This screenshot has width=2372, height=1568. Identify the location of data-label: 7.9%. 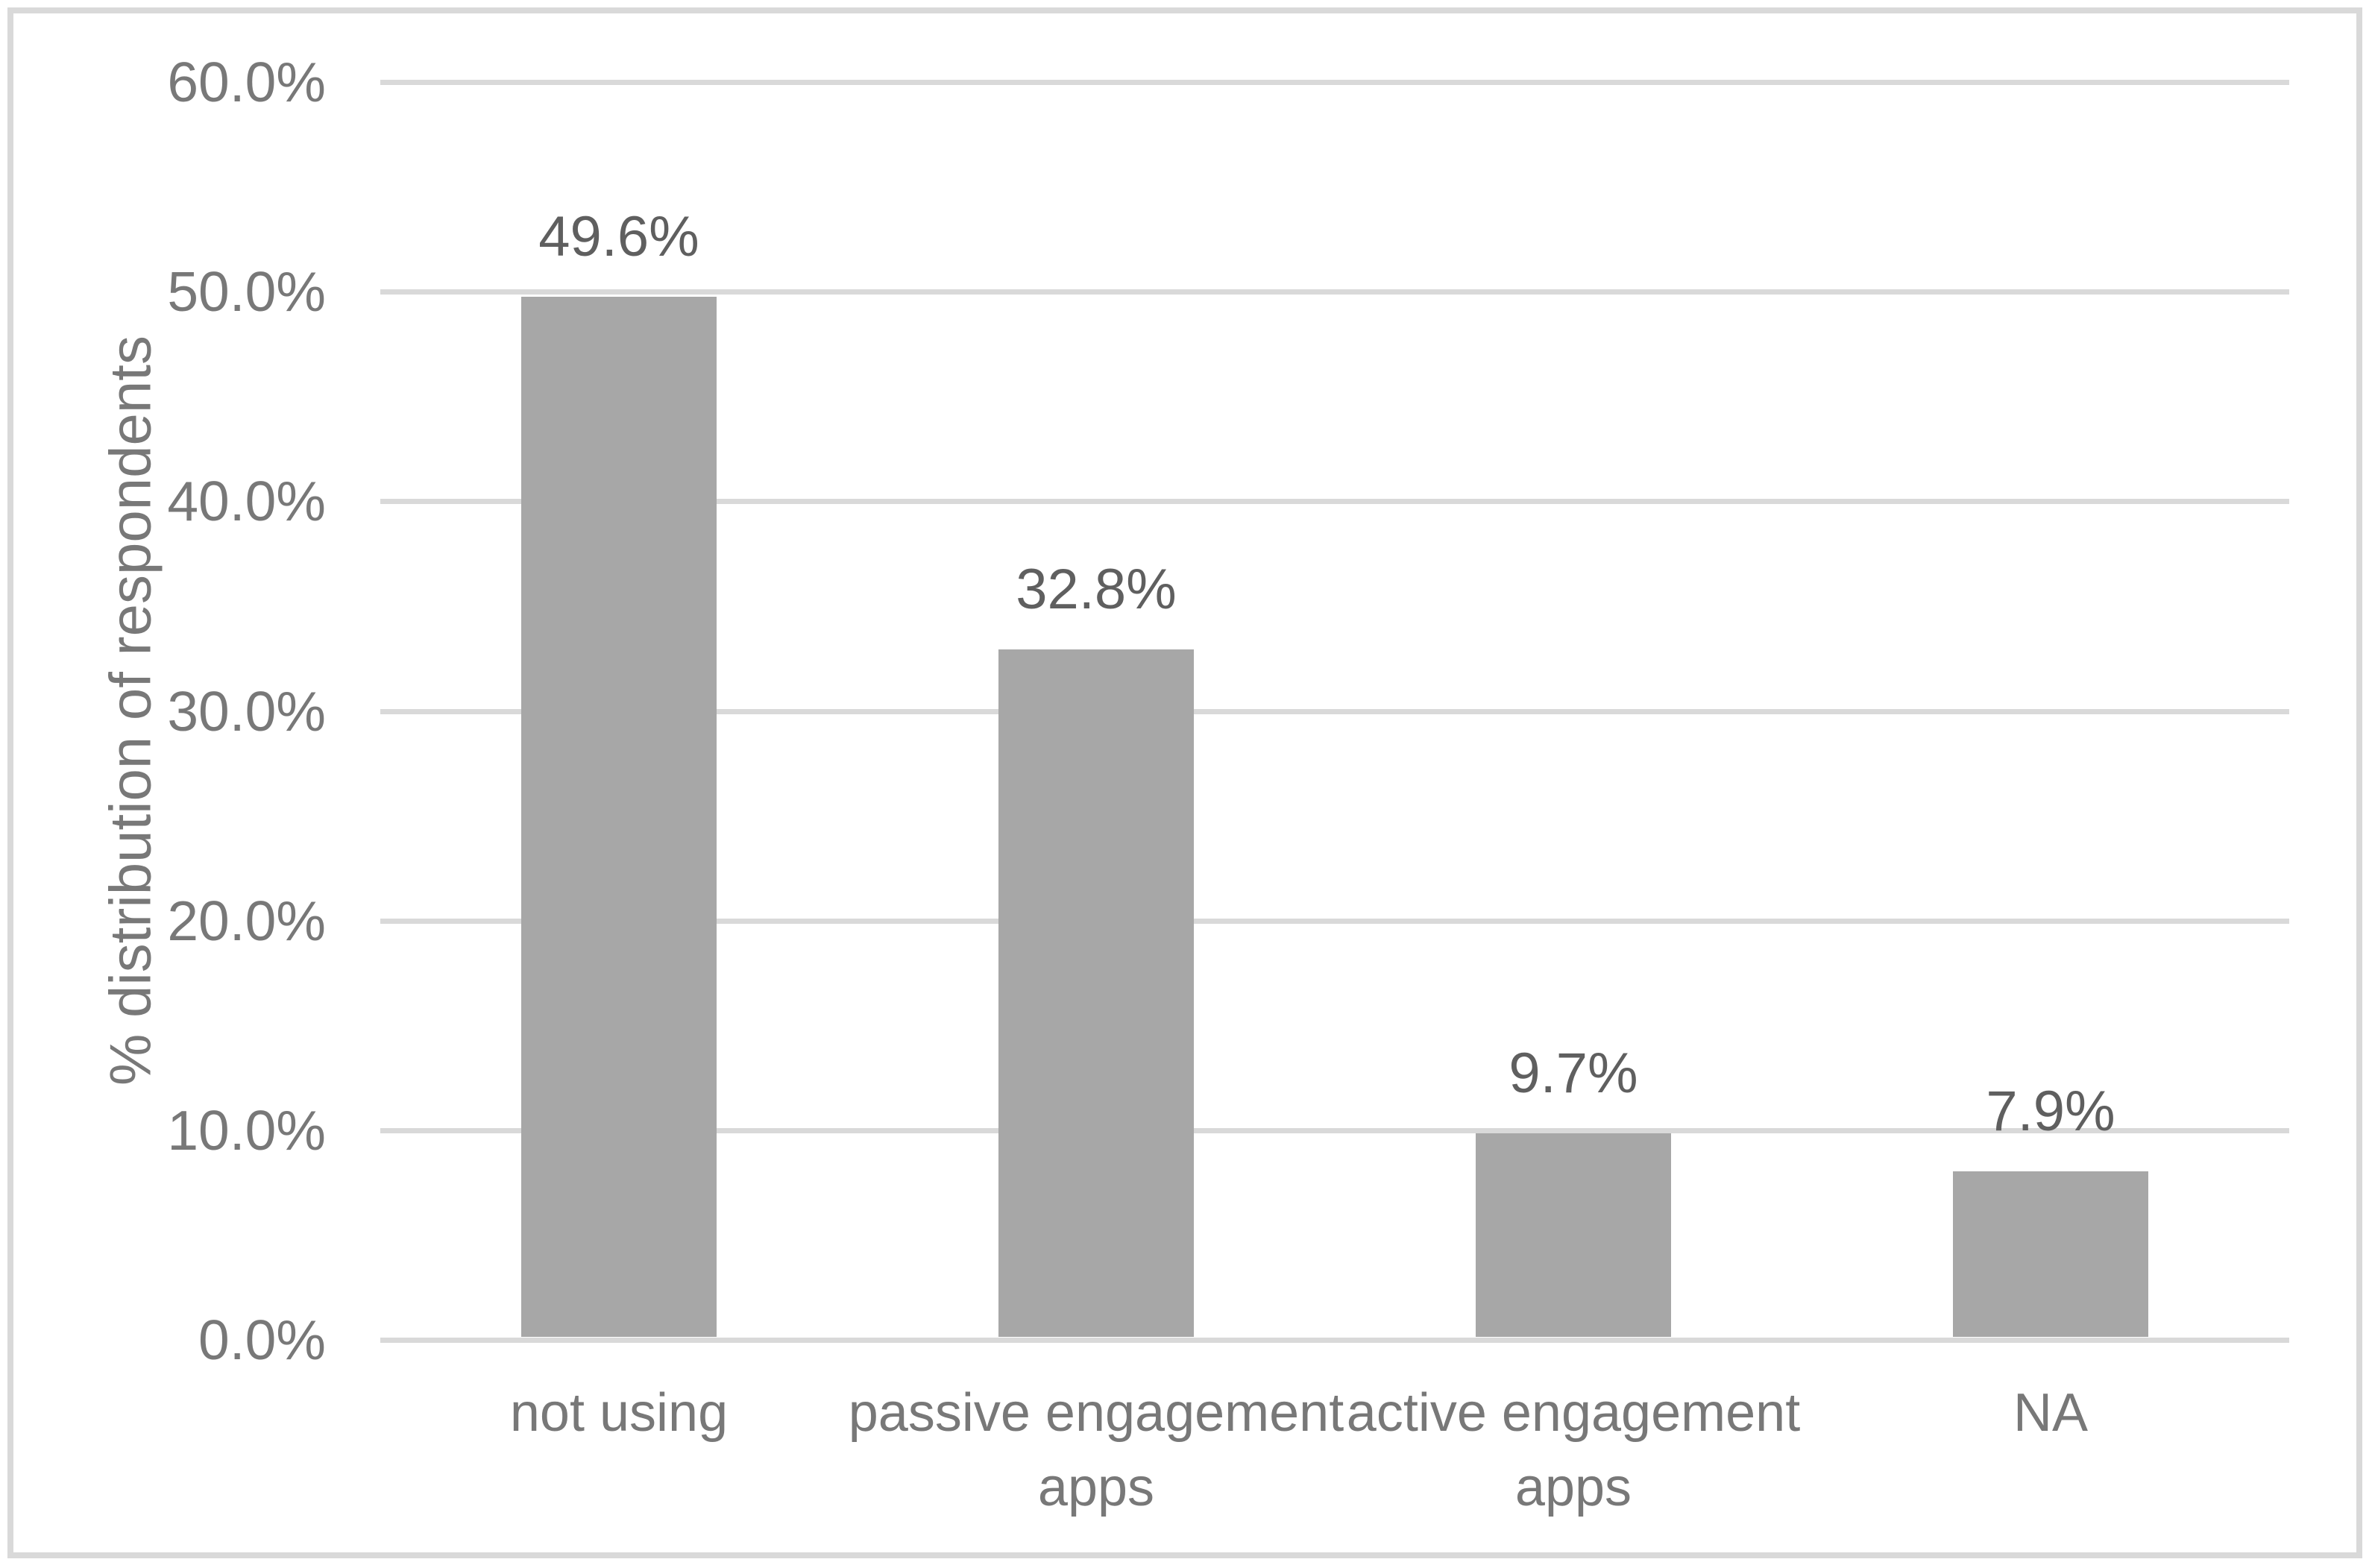
(2050, 1111).